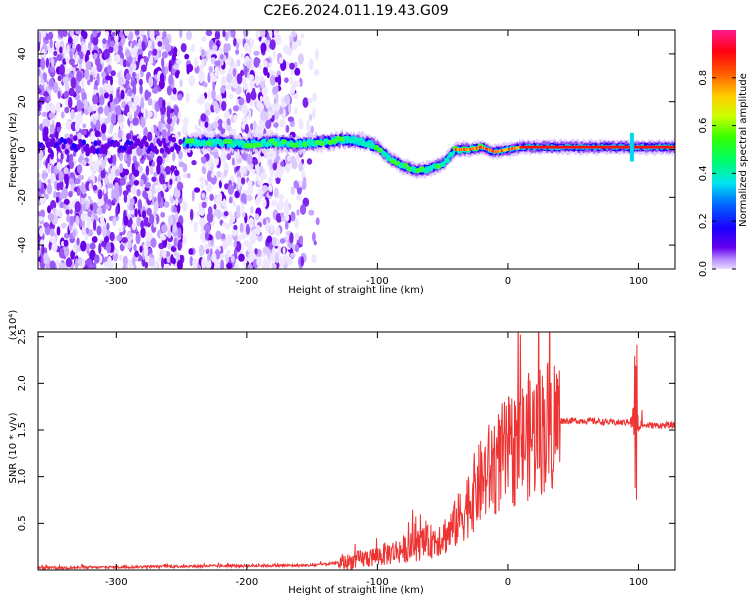 This screenshot has height=600, width=750. Describe the element at coordinates (22, 383) in the screenshot. I see `snr-ytick-label: 2.0` at that location.